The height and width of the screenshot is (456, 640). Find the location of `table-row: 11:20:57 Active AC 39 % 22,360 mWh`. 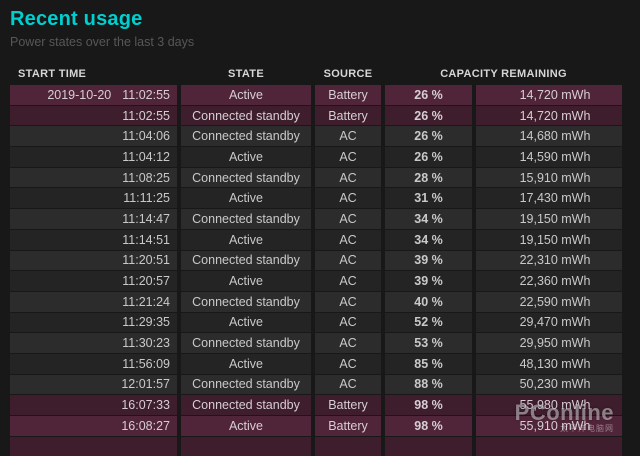

table-row: 11:20:57 Active AC 39 % 22,360 mWh is located at coordinates (316, 281).